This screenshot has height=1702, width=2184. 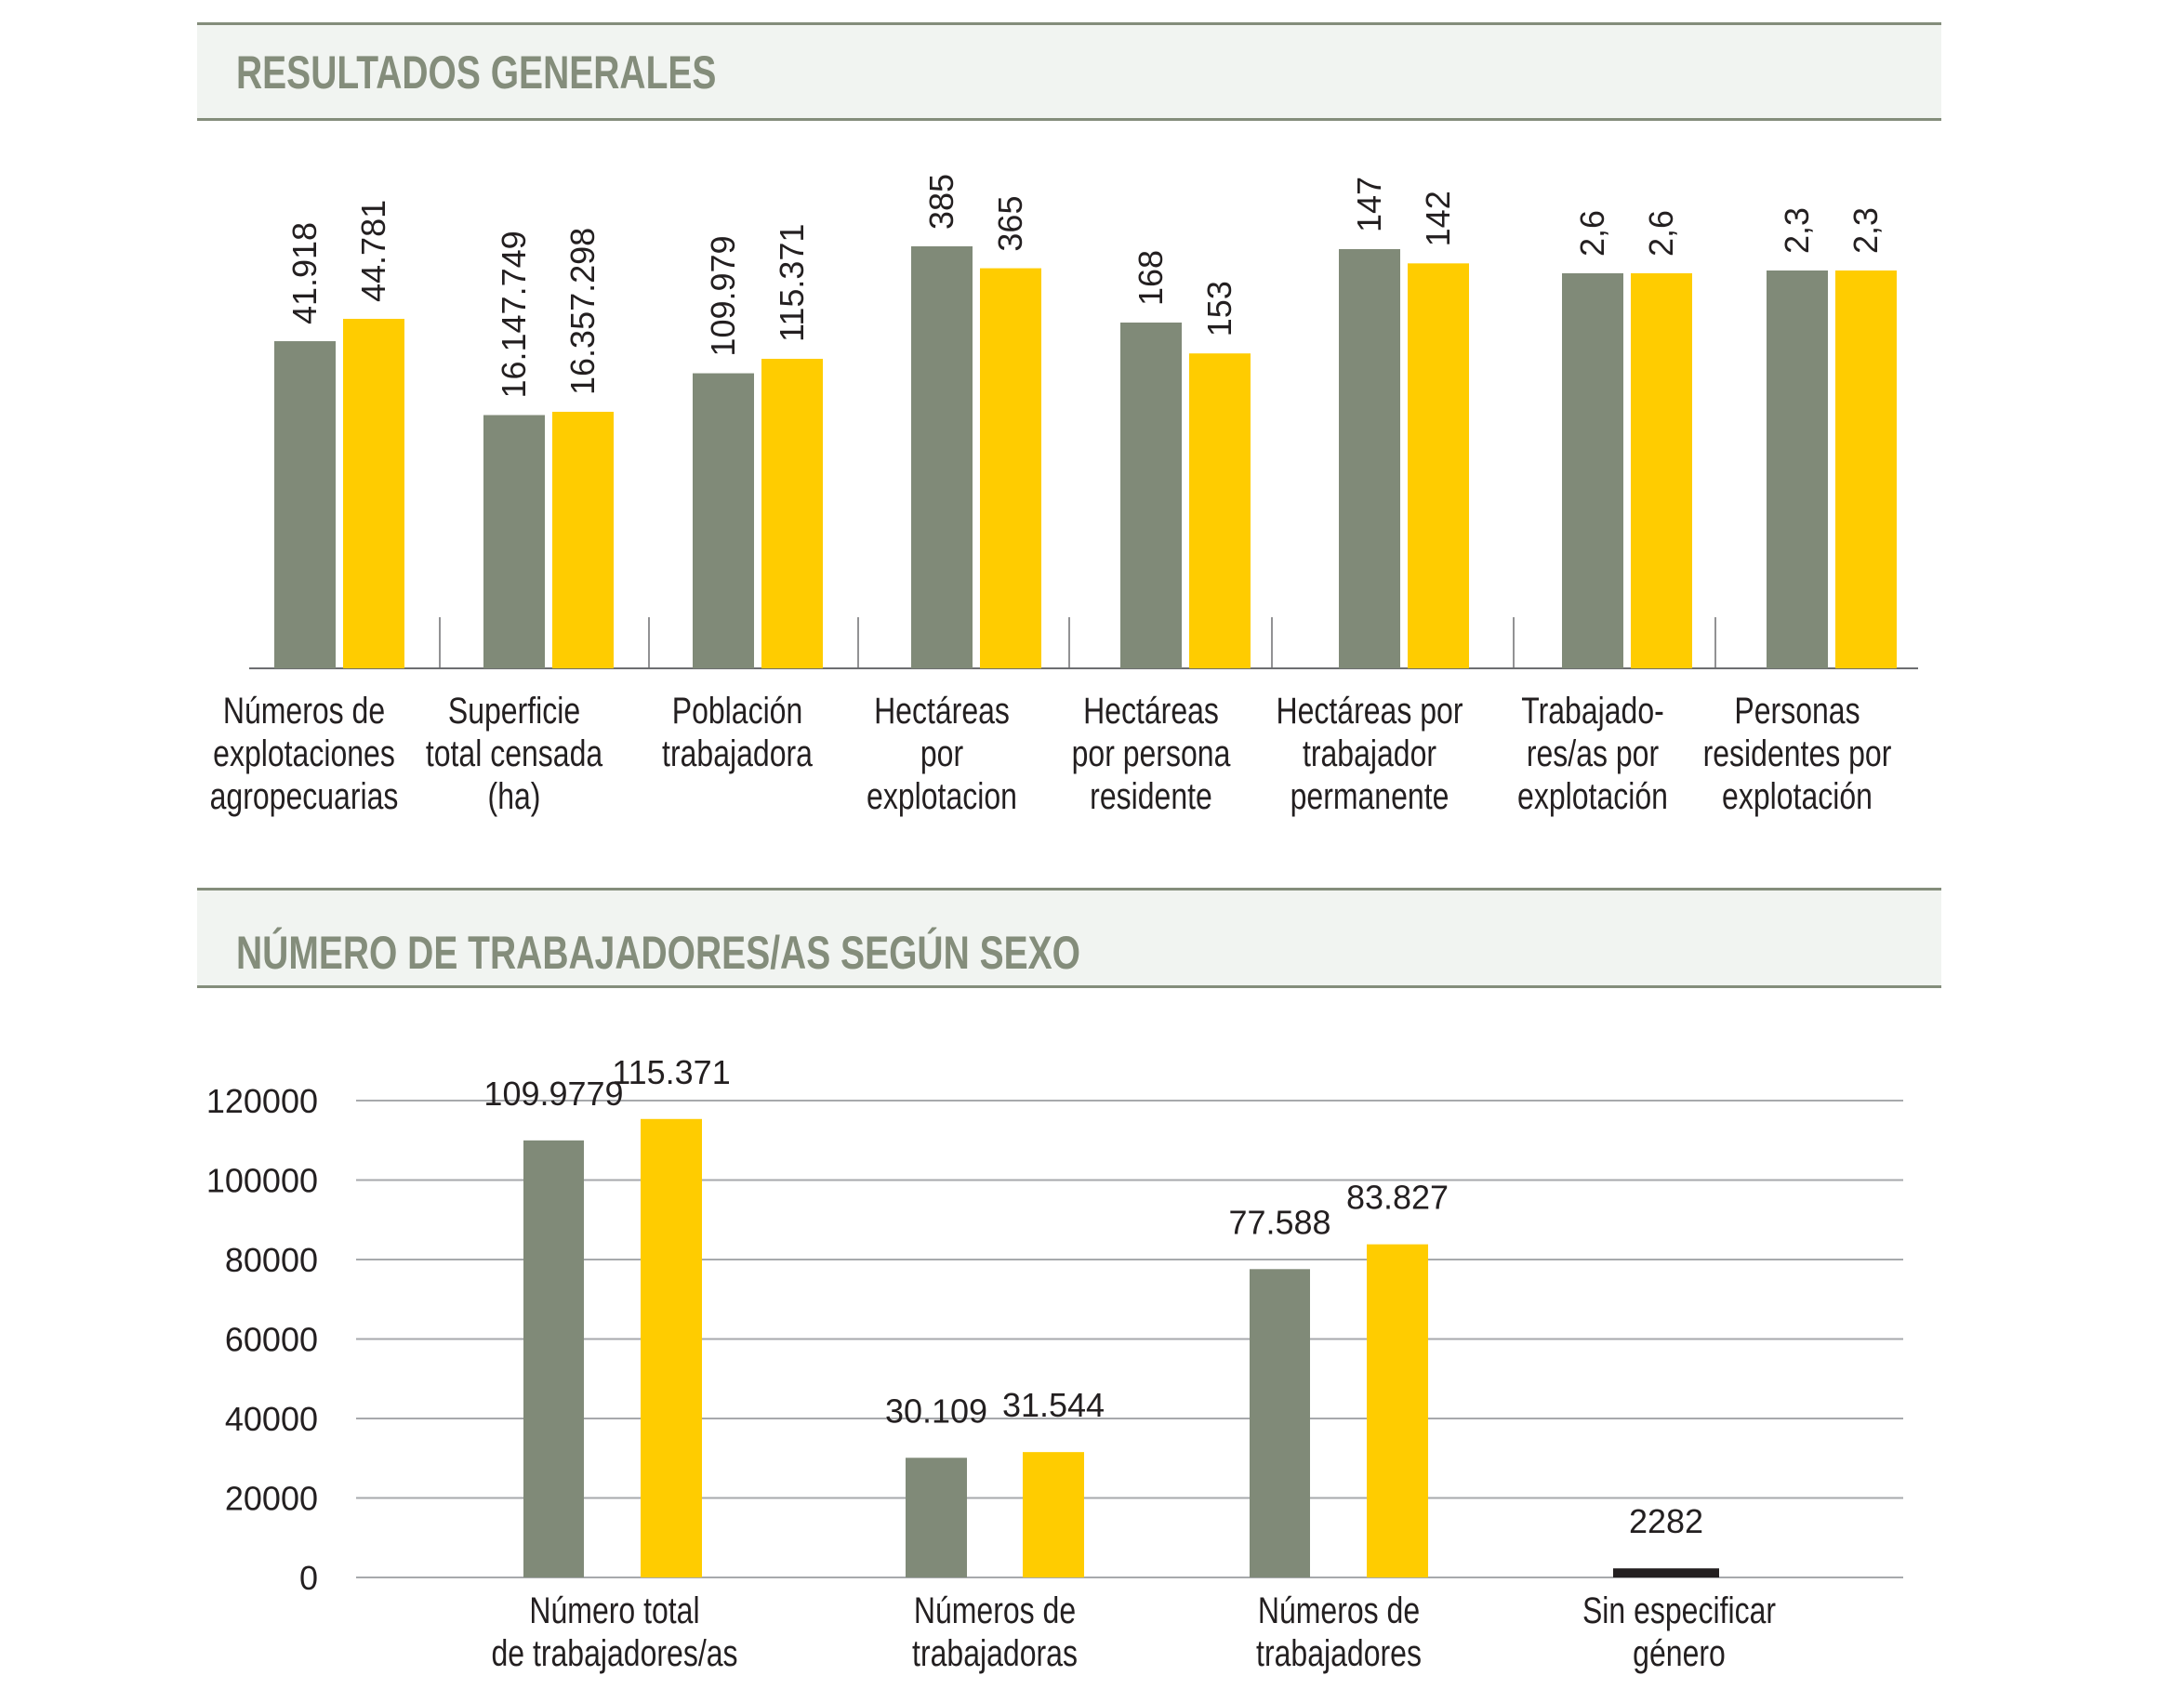 I want to click on y-tick-label: 20000, so click(x=271, y=1499).